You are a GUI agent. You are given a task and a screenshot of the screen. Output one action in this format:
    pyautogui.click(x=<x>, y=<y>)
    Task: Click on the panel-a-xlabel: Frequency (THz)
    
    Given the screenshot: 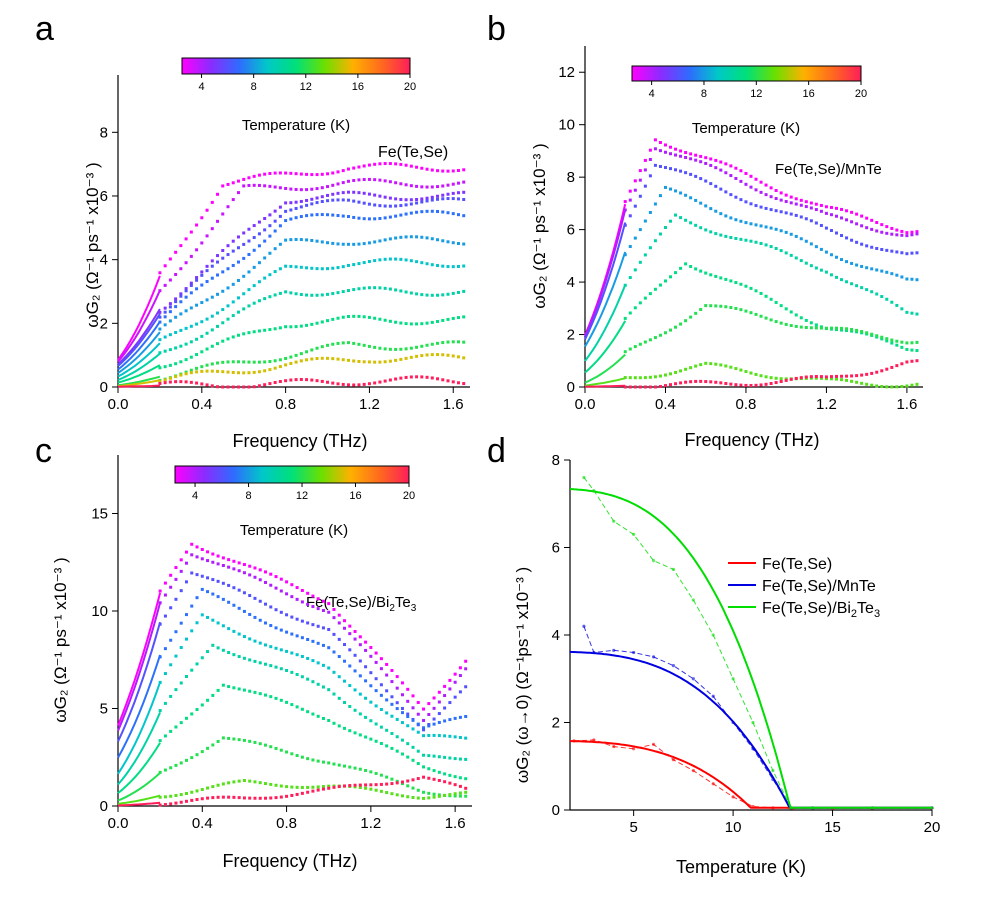 What is the action you would take?
    pyautogui.click(x=299, y=441)
    